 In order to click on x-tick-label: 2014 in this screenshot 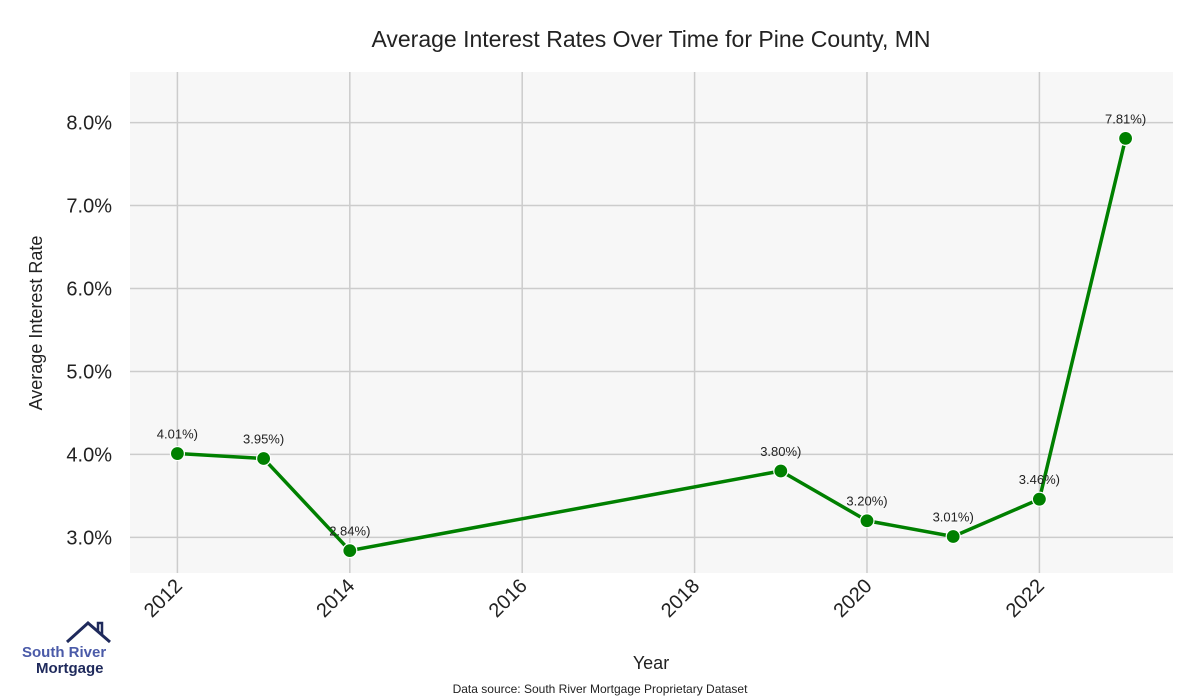, I will do `click(335, 598)`.